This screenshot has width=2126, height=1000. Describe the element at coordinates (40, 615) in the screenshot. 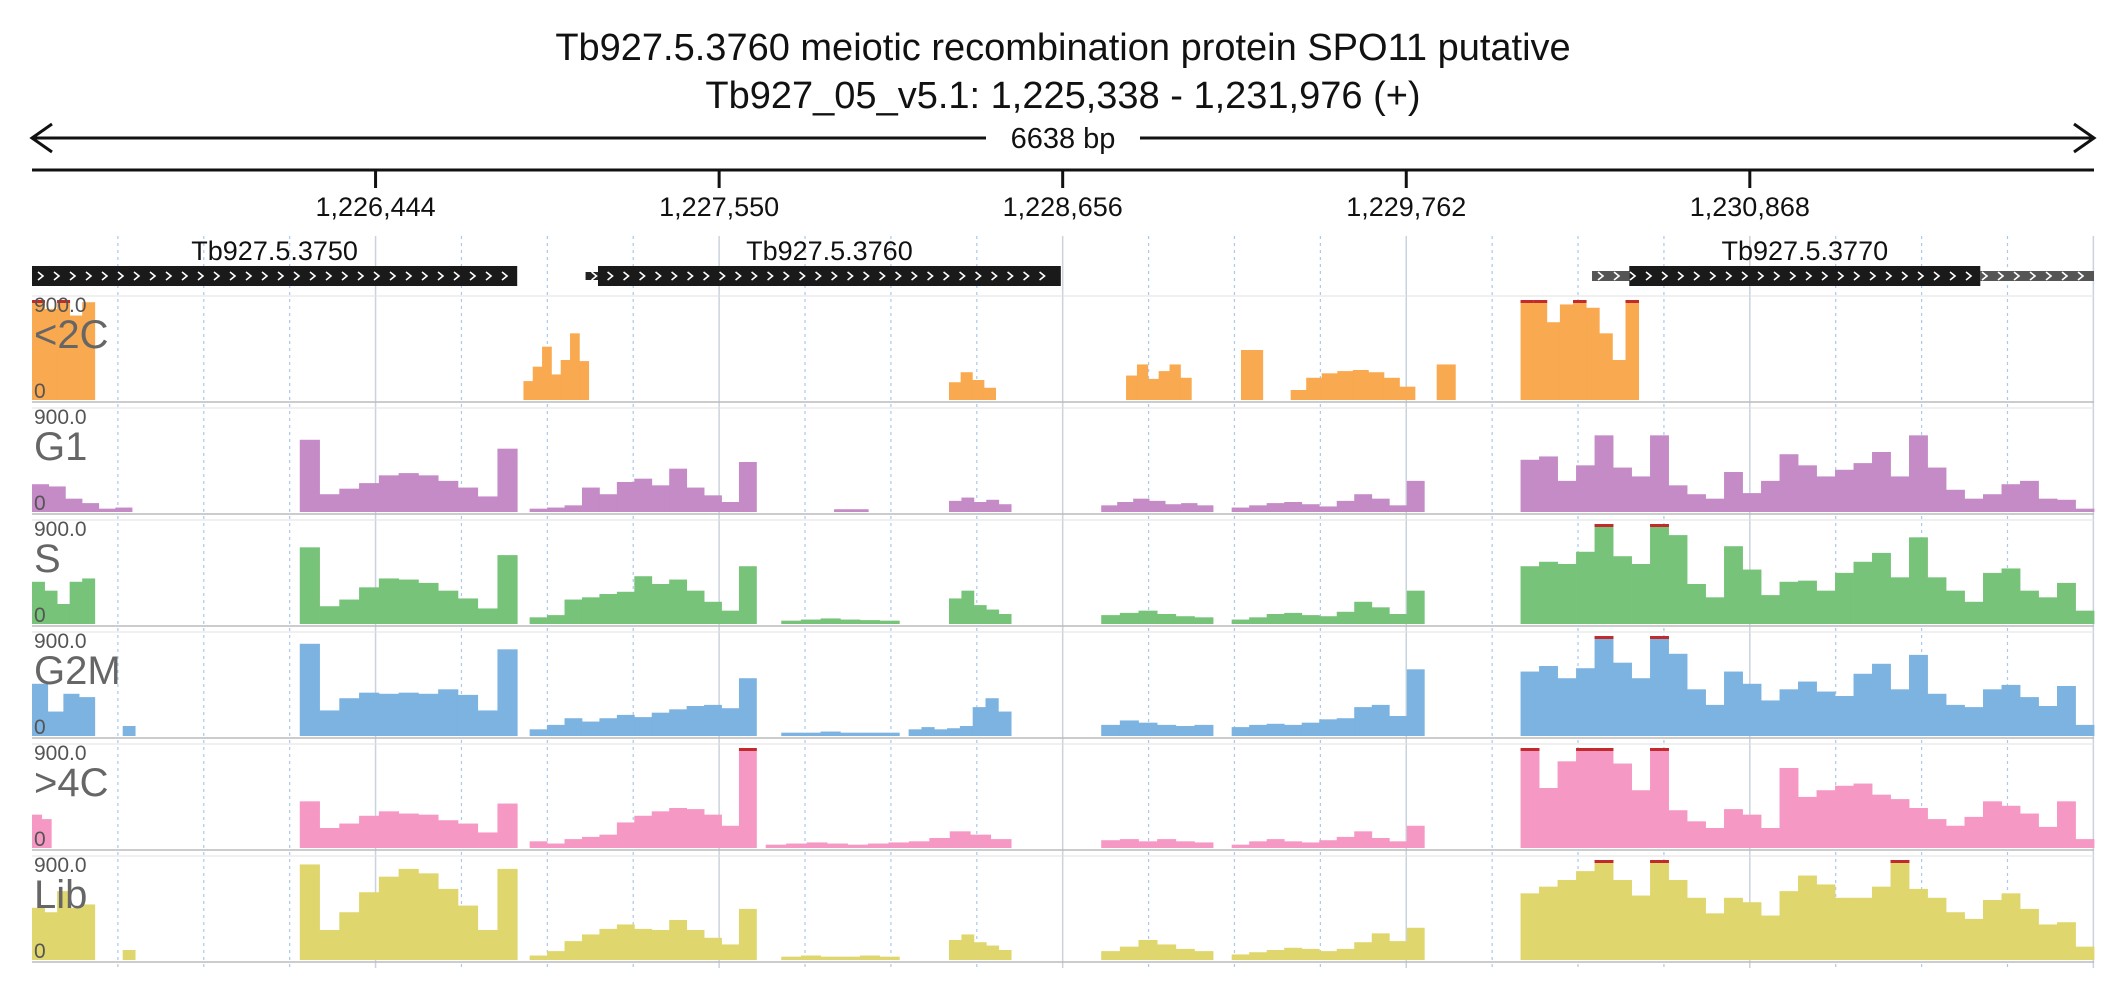

I see `track-ymin-2: 0` at that location.